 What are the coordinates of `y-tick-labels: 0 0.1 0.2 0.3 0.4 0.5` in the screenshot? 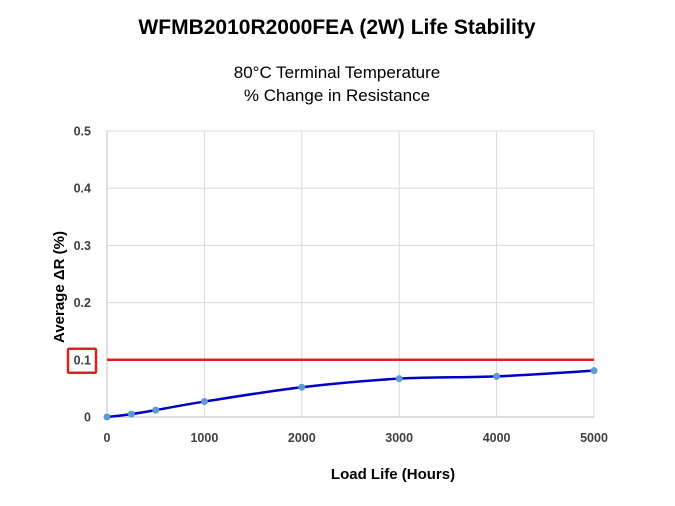 It's located at (82, 275).